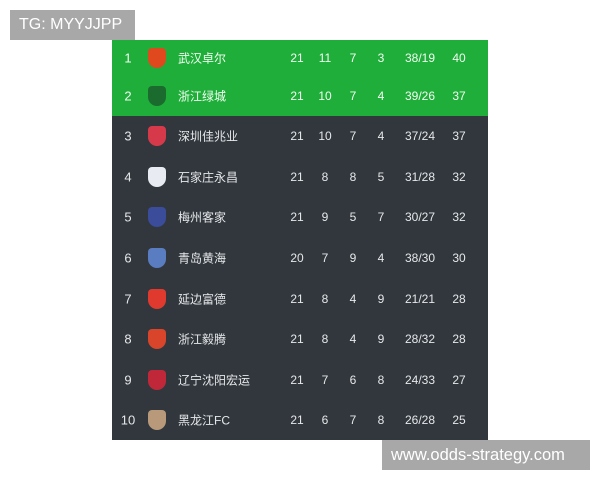  I want to click on cell-team: 浙江绿城, so click(202, 96).